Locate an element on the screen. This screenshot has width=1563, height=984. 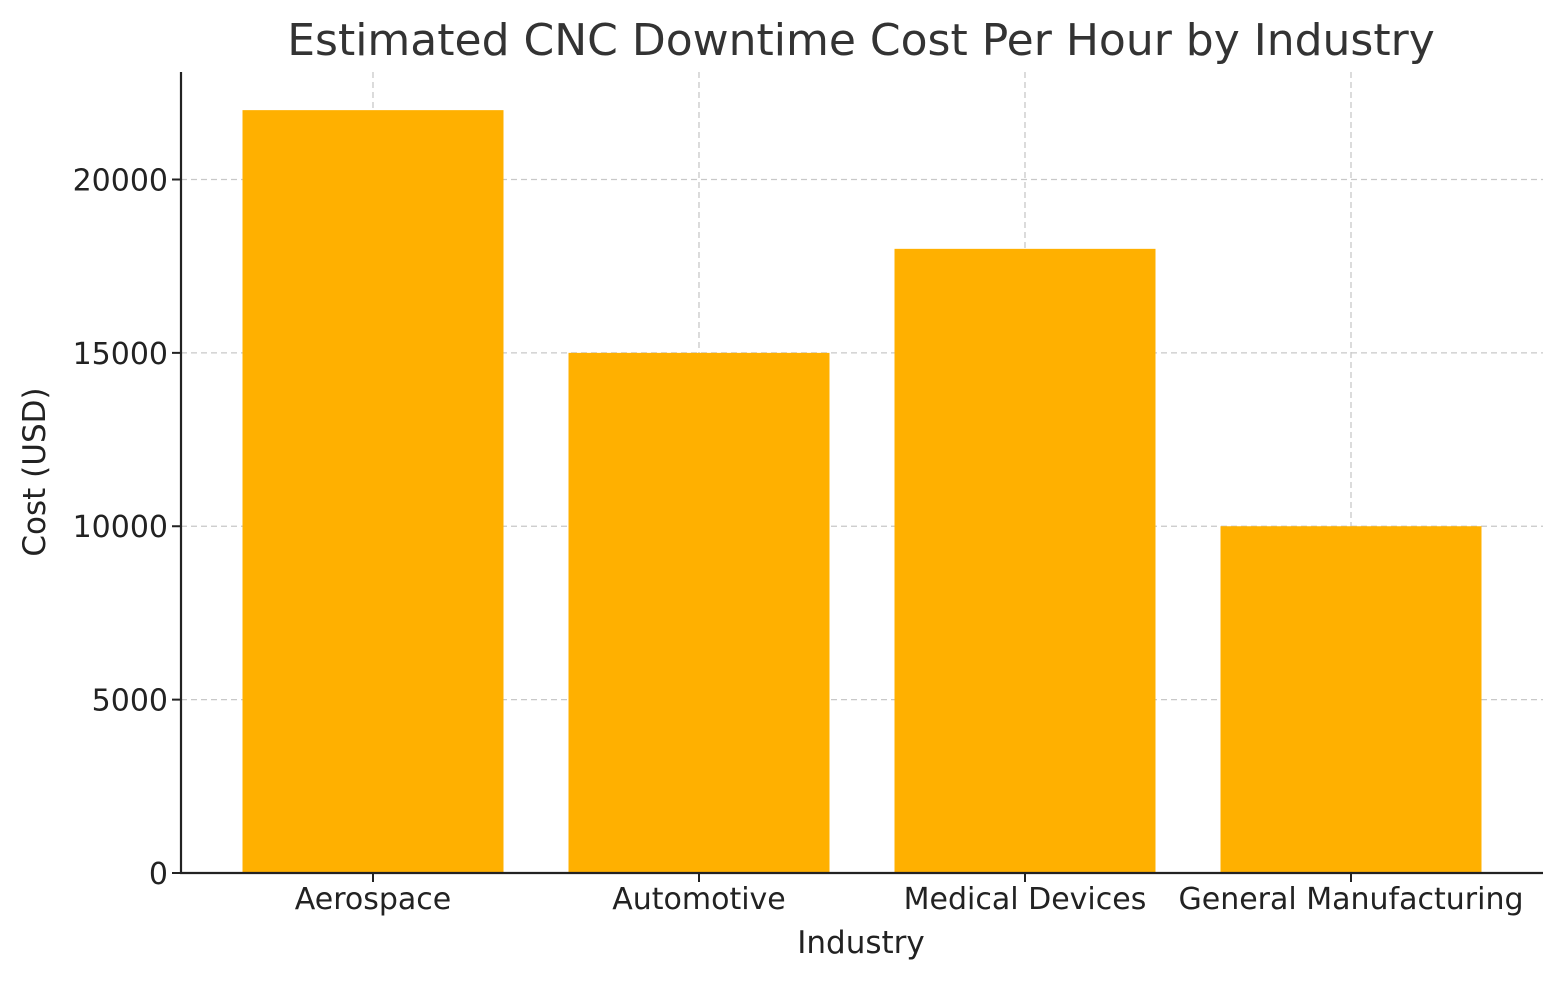
y-tick-label: 20000 is located at coordinates (120, 180).